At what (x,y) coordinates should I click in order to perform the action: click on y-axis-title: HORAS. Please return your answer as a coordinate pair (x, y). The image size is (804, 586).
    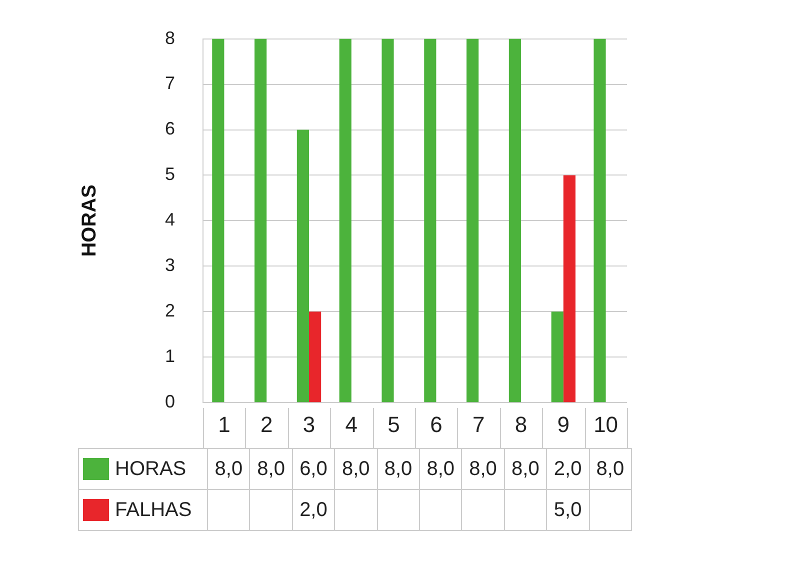
    Looking at the image, I should click on (89, 220).